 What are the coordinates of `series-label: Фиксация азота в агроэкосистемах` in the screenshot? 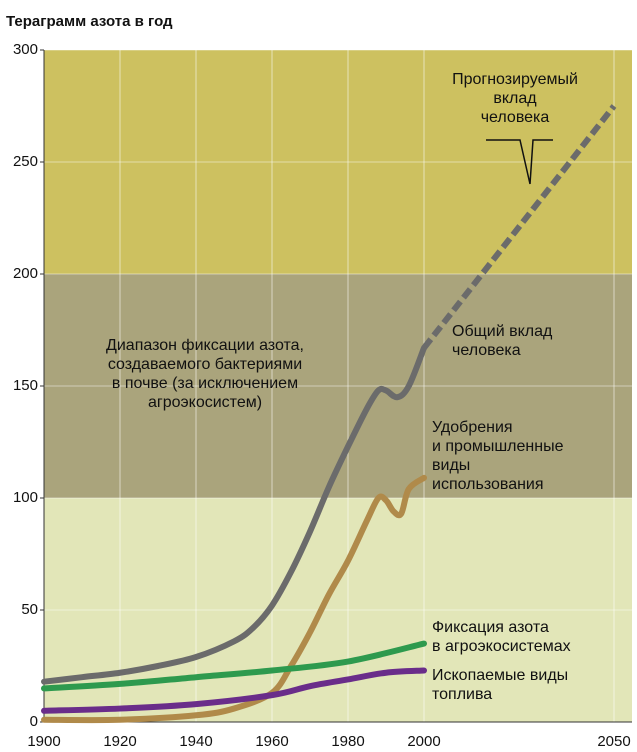 It's located at (501, 637).